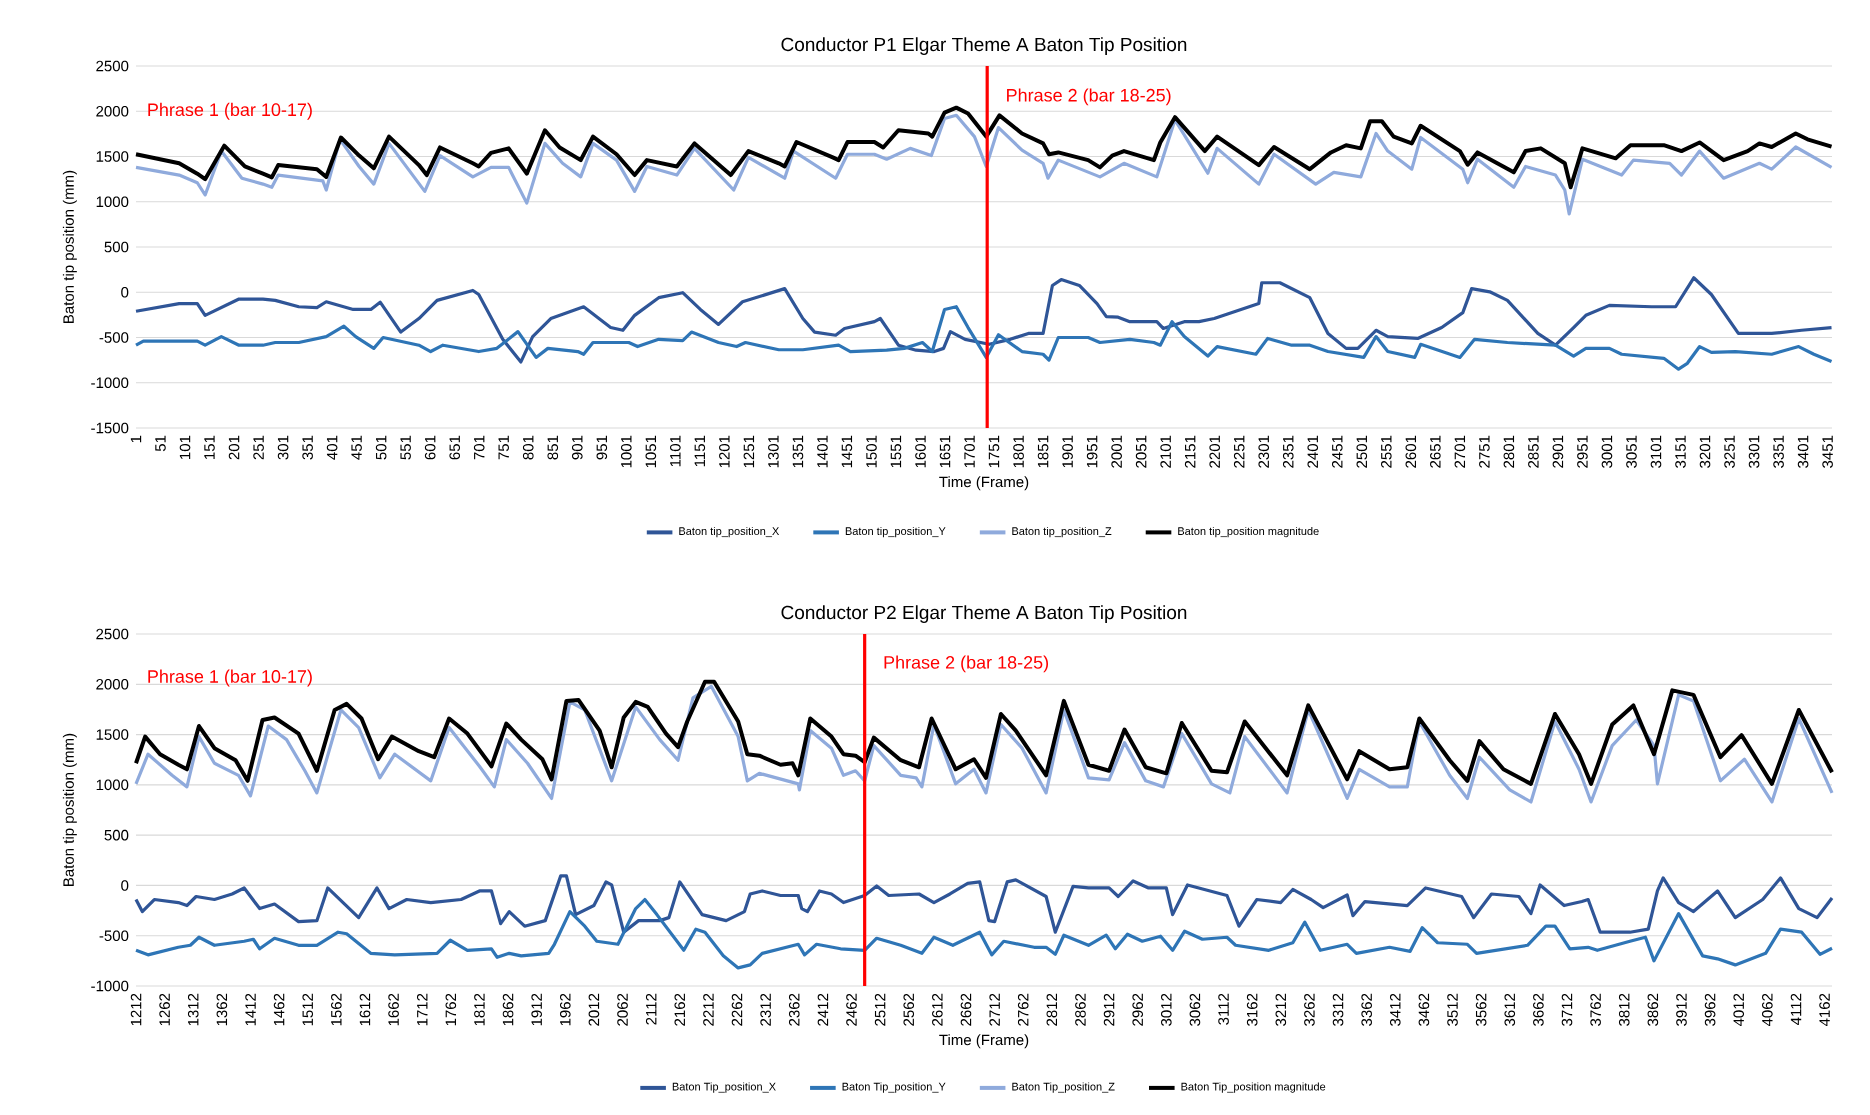 This screenshot has width=1870, height=1115. Describe the element at coordinates (112, 156) in the screenshot. I see `y-tick-label: 1500` at that location.